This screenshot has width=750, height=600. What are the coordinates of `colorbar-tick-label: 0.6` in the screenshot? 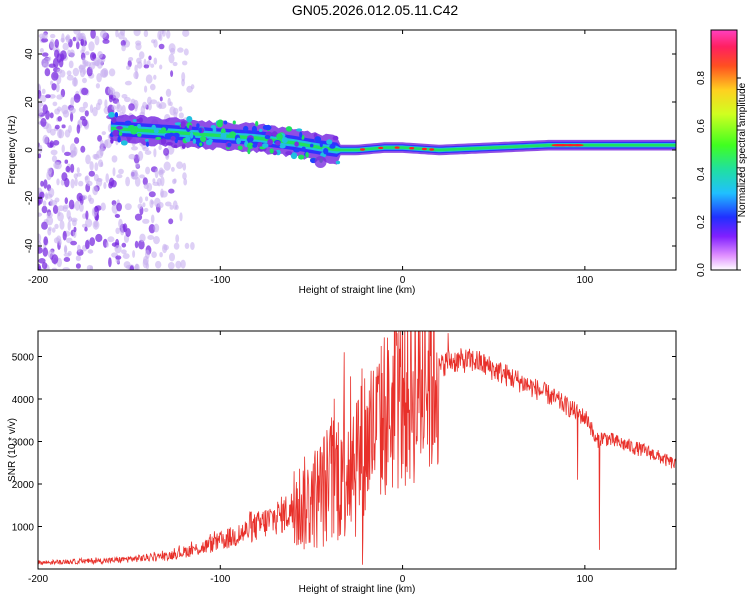 It's located at (701, 126).